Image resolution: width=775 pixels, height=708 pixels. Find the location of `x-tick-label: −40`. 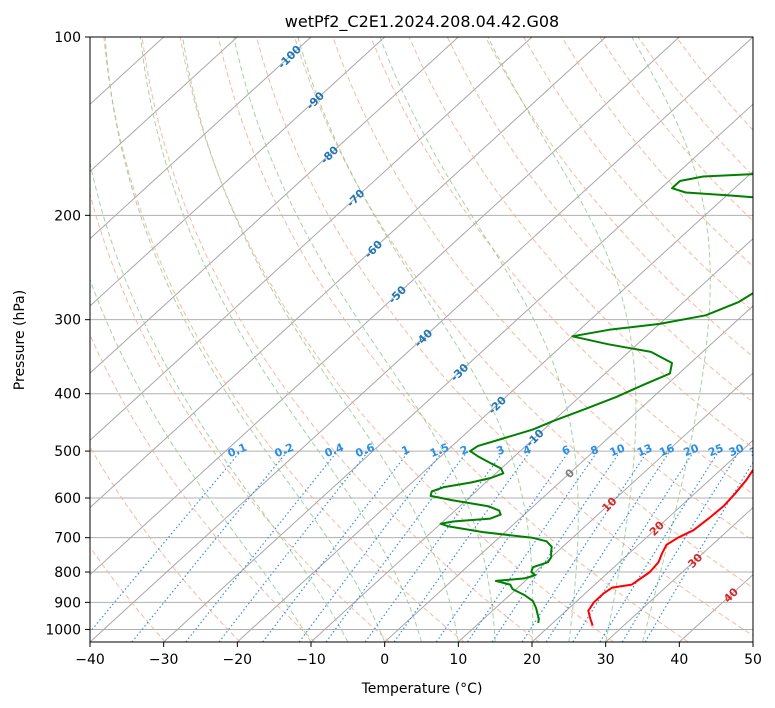

x-tick-label: −40 is located at coordinates (90, 660).